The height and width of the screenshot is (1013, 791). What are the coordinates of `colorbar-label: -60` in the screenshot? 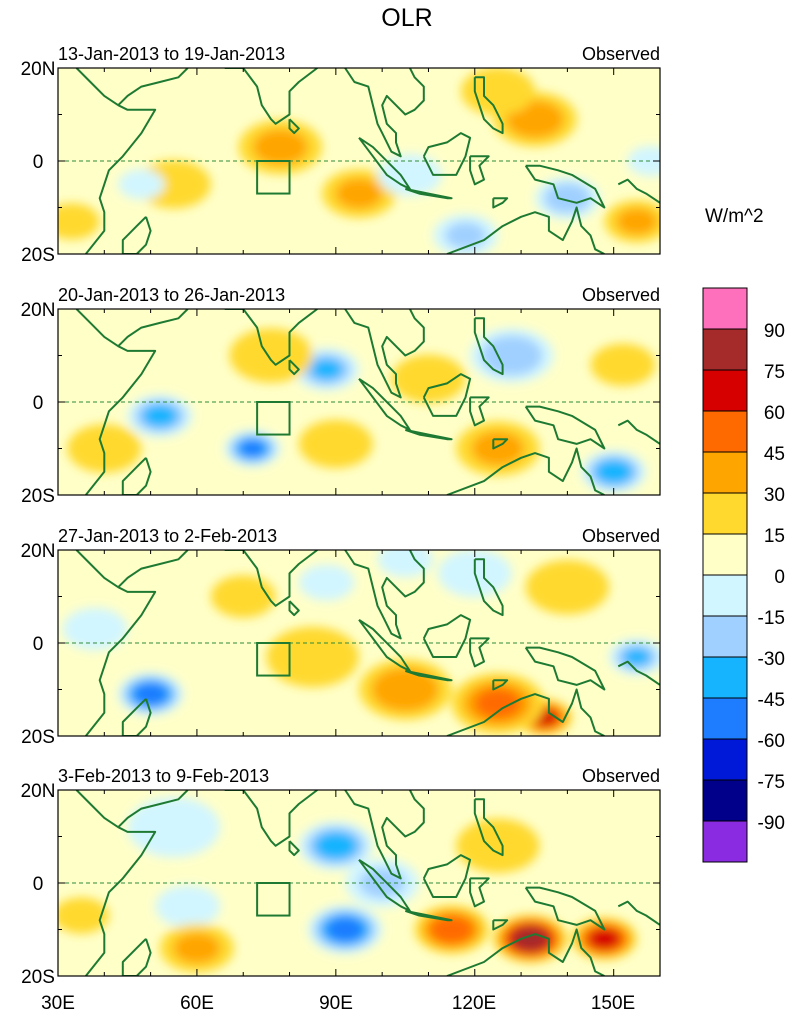 It's located at (771, 741).